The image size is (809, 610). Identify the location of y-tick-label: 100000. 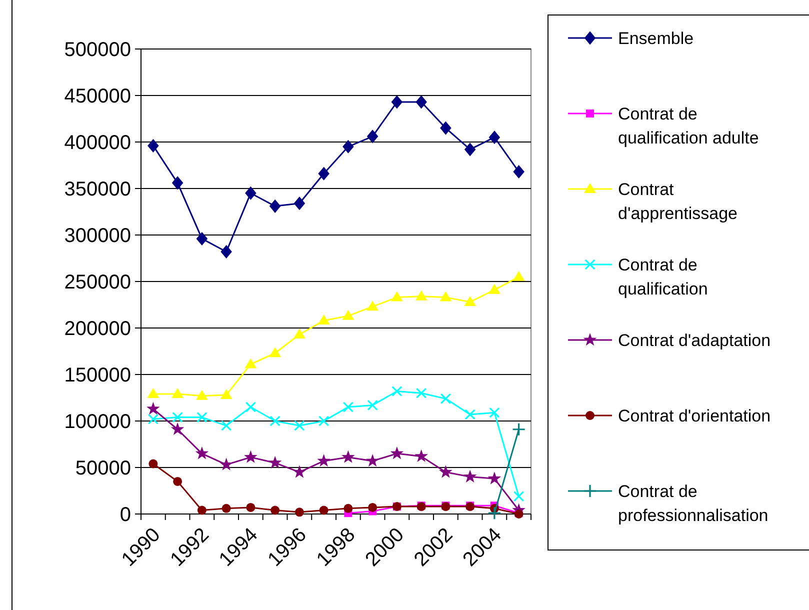
(97, 422).